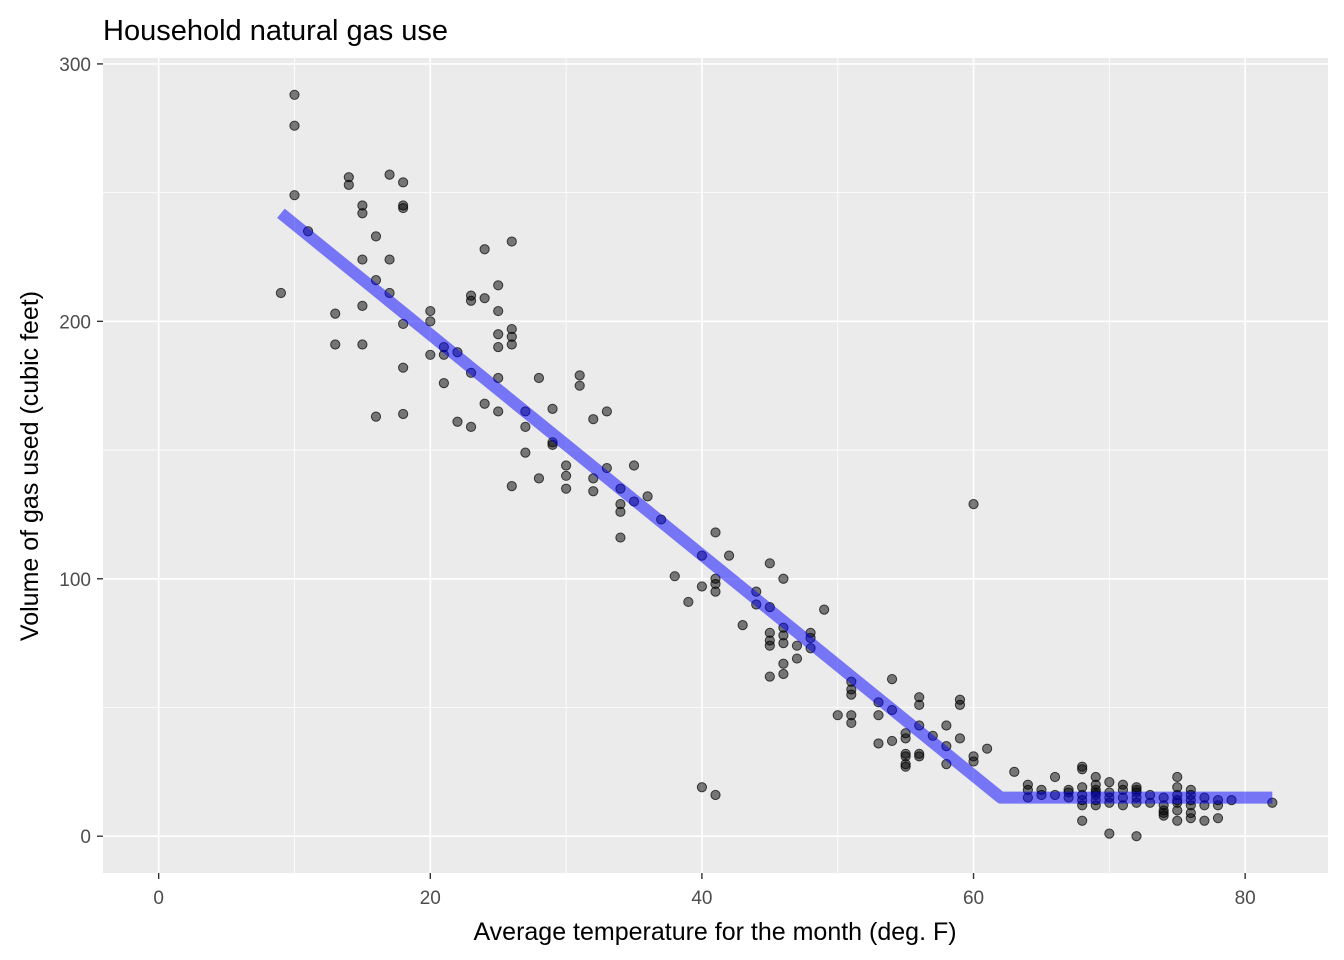 The image size is (1344, 960). Describe the element at coordinates (75, 580) in the screenshot. I see `y-tick-label: 100` at that location.